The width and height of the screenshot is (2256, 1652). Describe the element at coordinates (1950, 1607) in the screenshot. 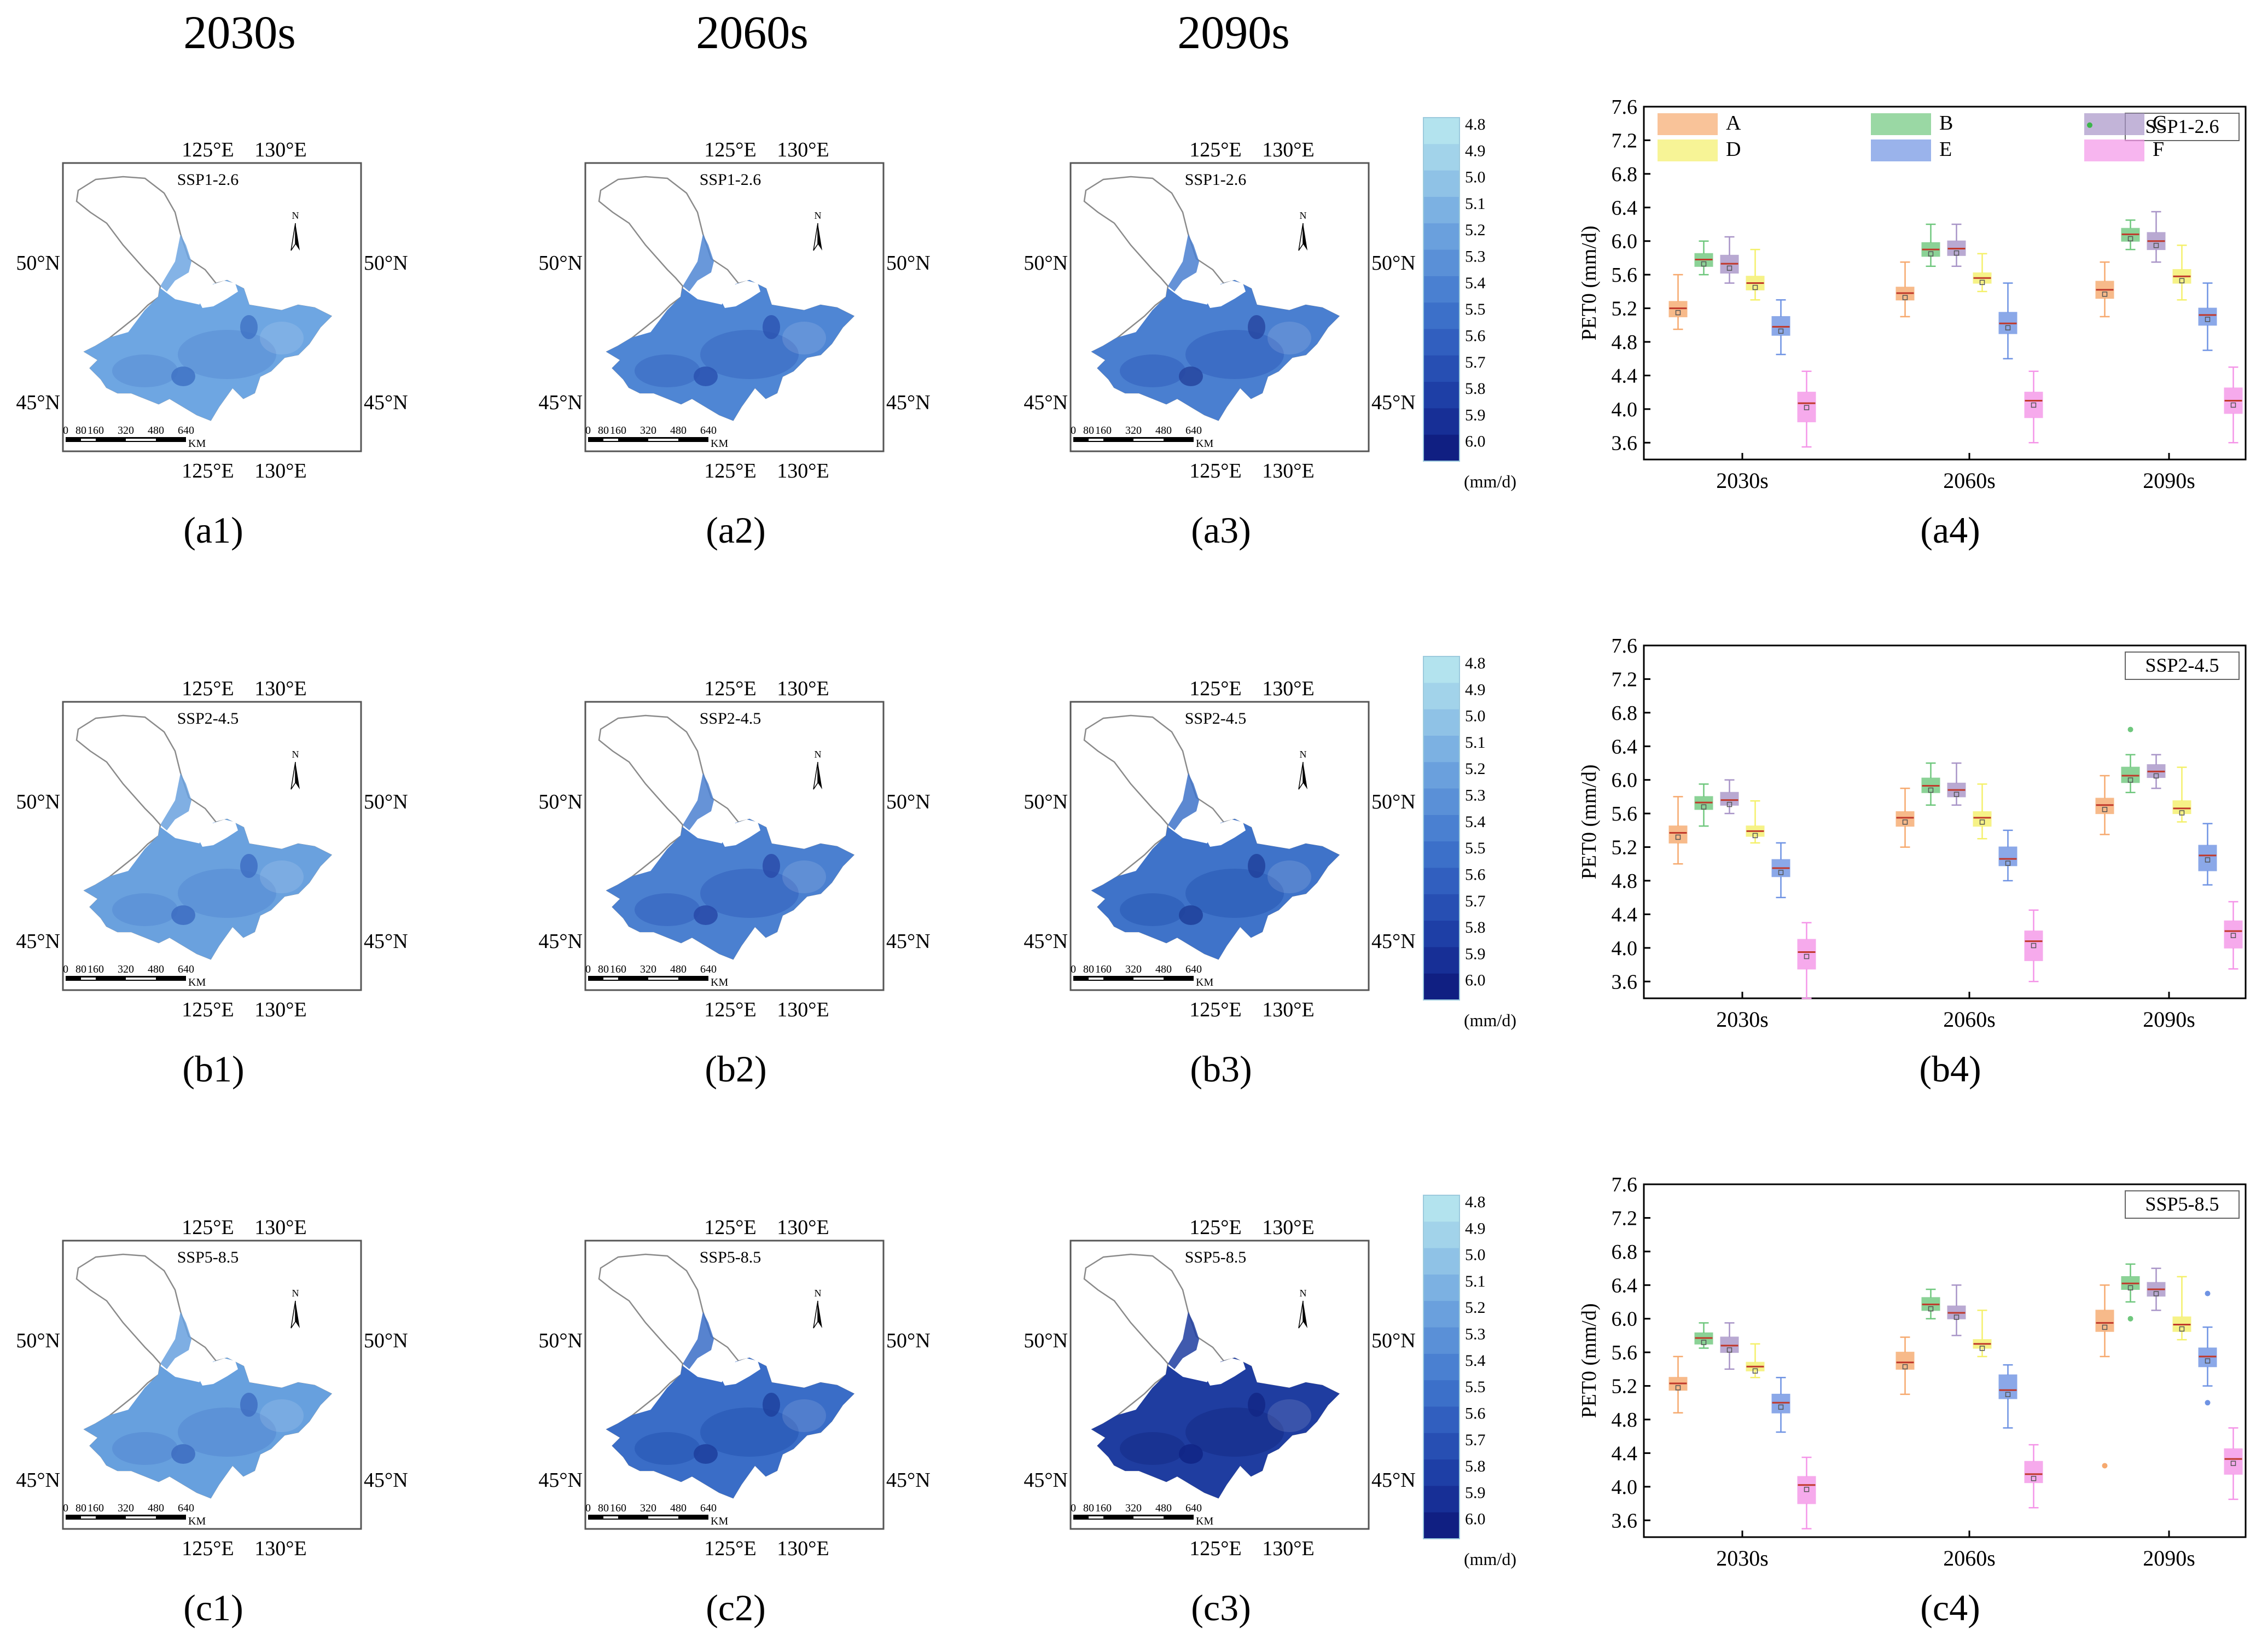

I see `panel-label-c4: (c4)` at that location.